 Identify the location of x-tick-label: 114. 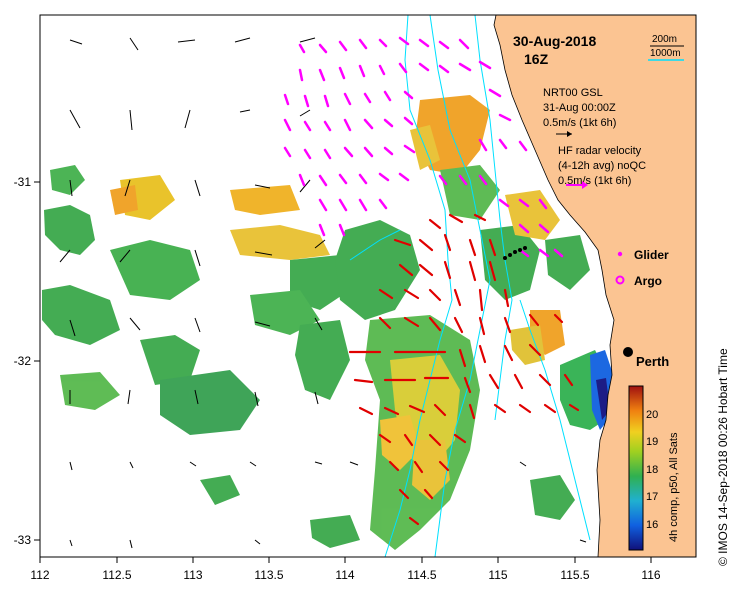
(344, 575).